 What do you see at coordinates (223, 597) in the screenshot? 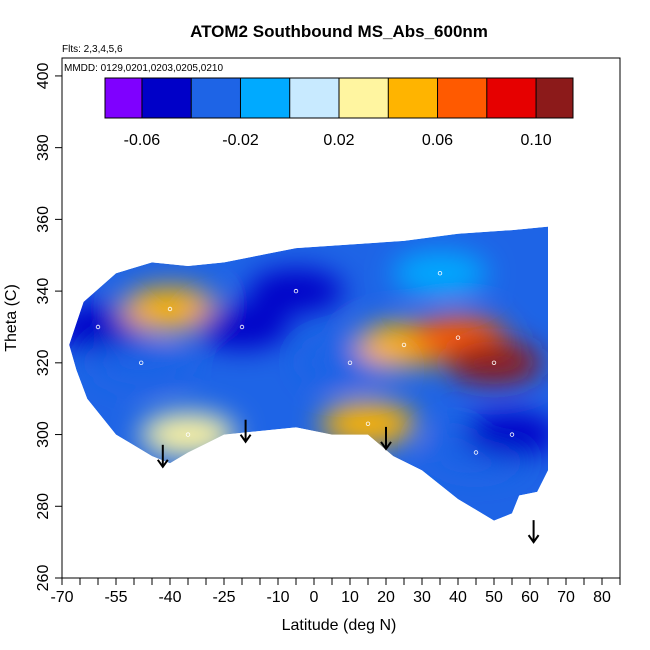
I see `x-tick-label: -25` at bounding box center [223, 597].